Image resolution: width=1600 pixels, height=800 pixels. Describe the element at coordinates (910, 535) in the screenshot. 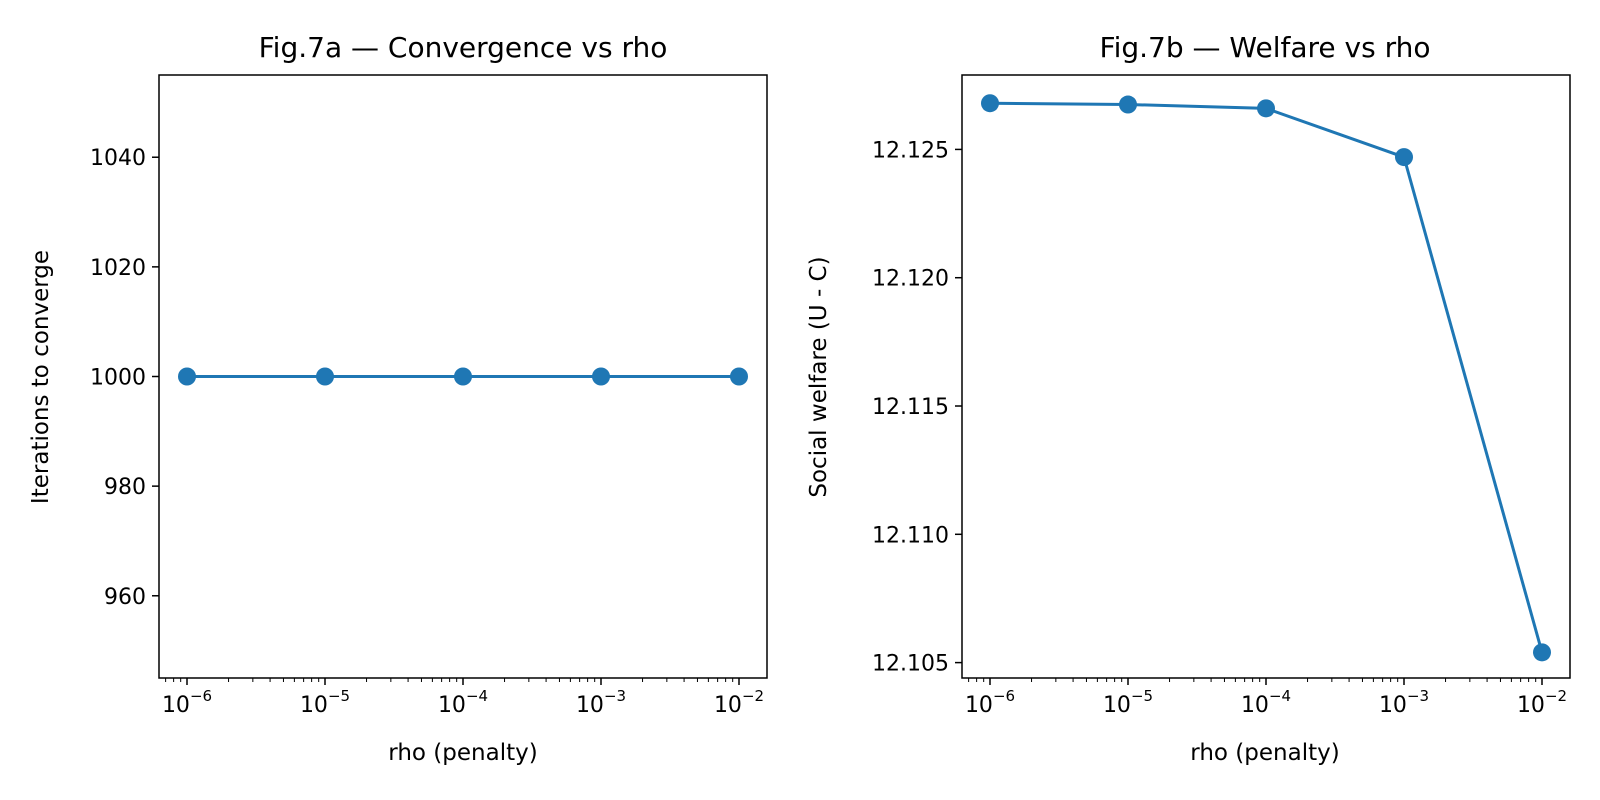

I see `y-tick-label: 12.110` at that location.